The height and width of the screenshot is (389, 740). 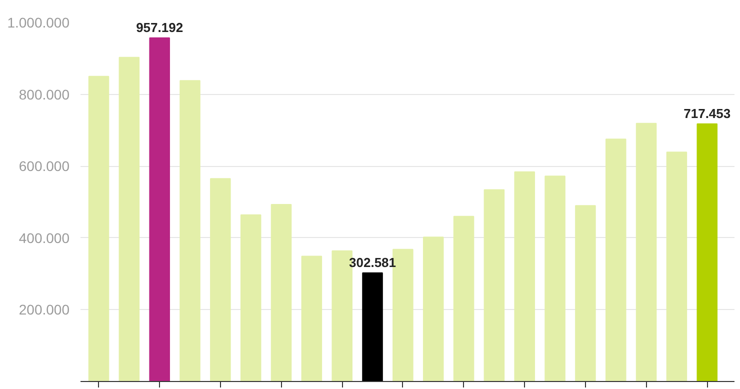 I want to click on data-label: 302.581, so click(x=372, y=262).